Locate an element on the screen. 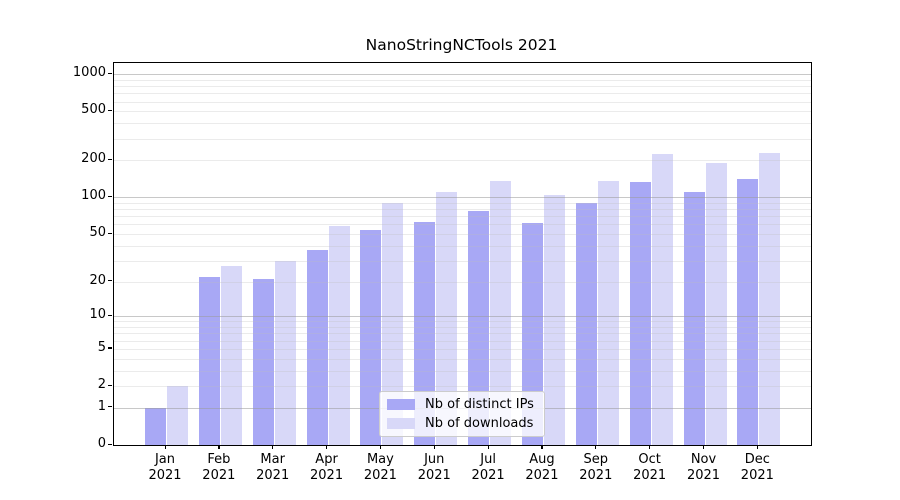  bar-distinct-ips-aug is located at coordinates (532, 333).